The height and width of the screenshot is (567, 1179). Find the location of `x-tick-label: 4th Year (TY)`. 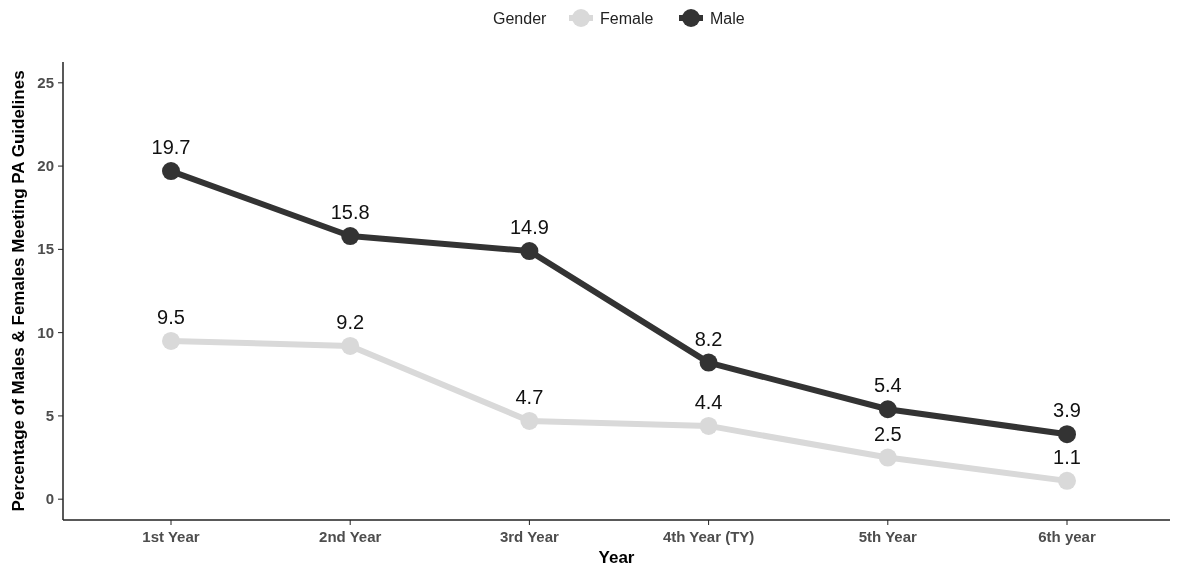

x-tick-label: 4th Year (TY) is located at coordinates (708, 536).